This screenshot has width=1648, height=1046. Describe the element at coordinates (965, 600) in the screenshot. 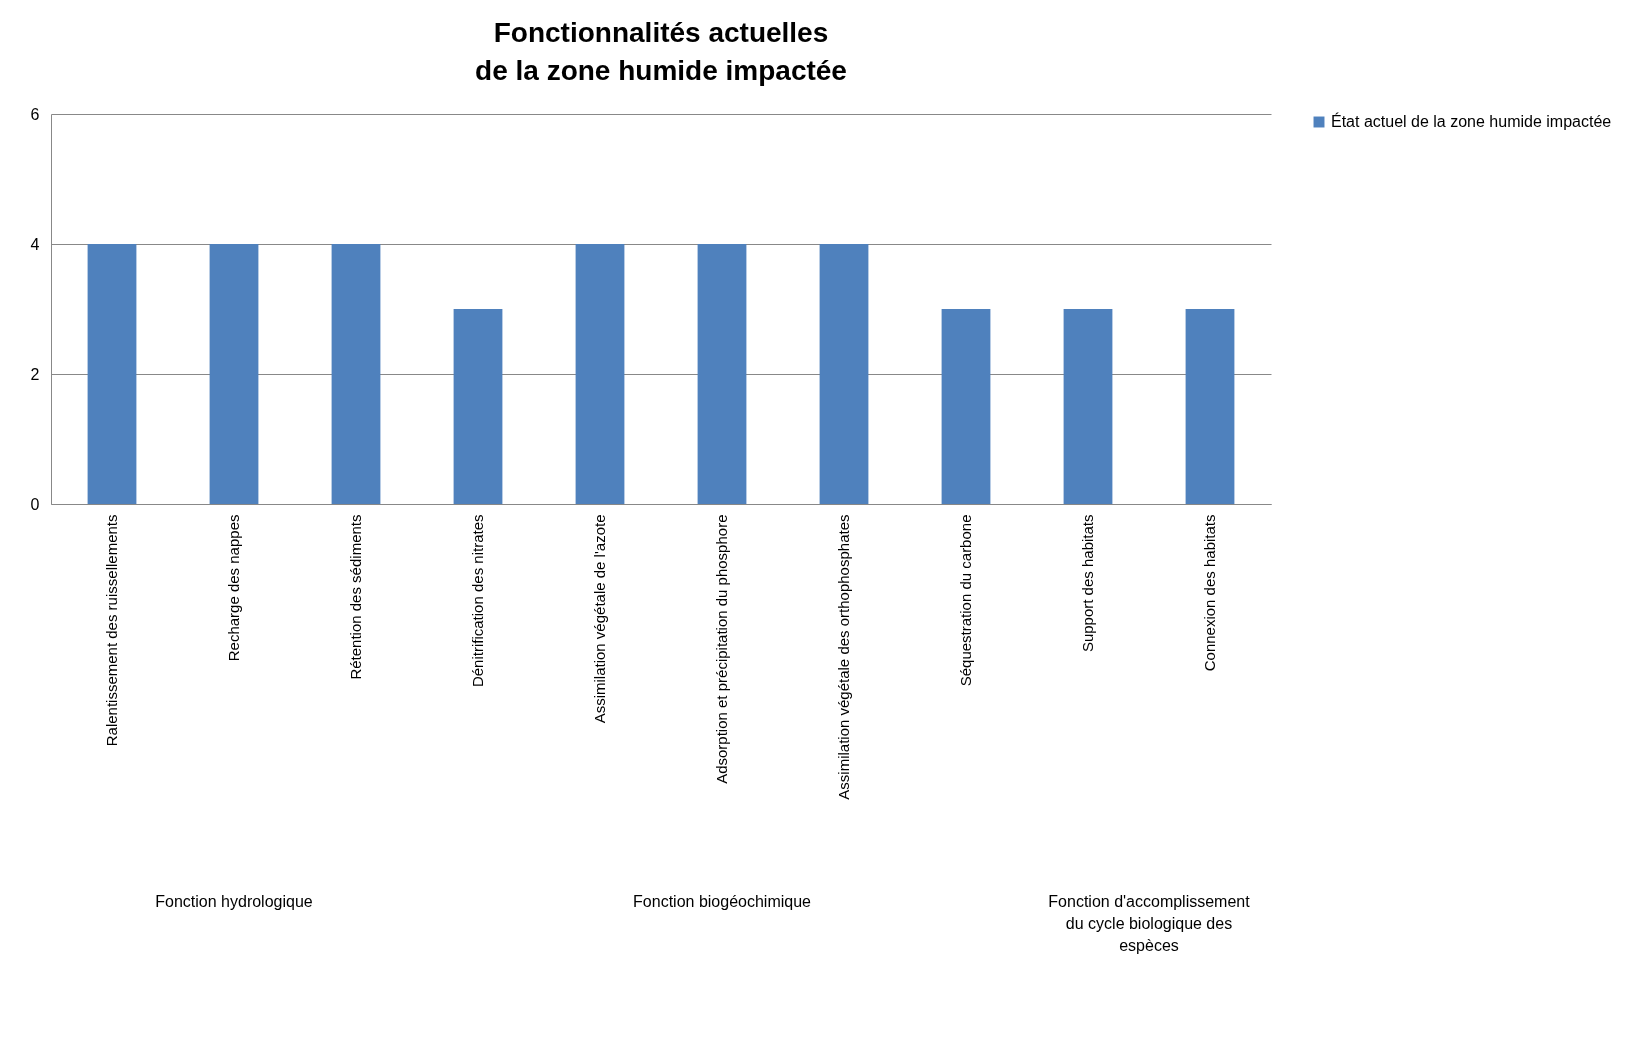

I see `x-tick-label: Séquestration du carbone` at that location.